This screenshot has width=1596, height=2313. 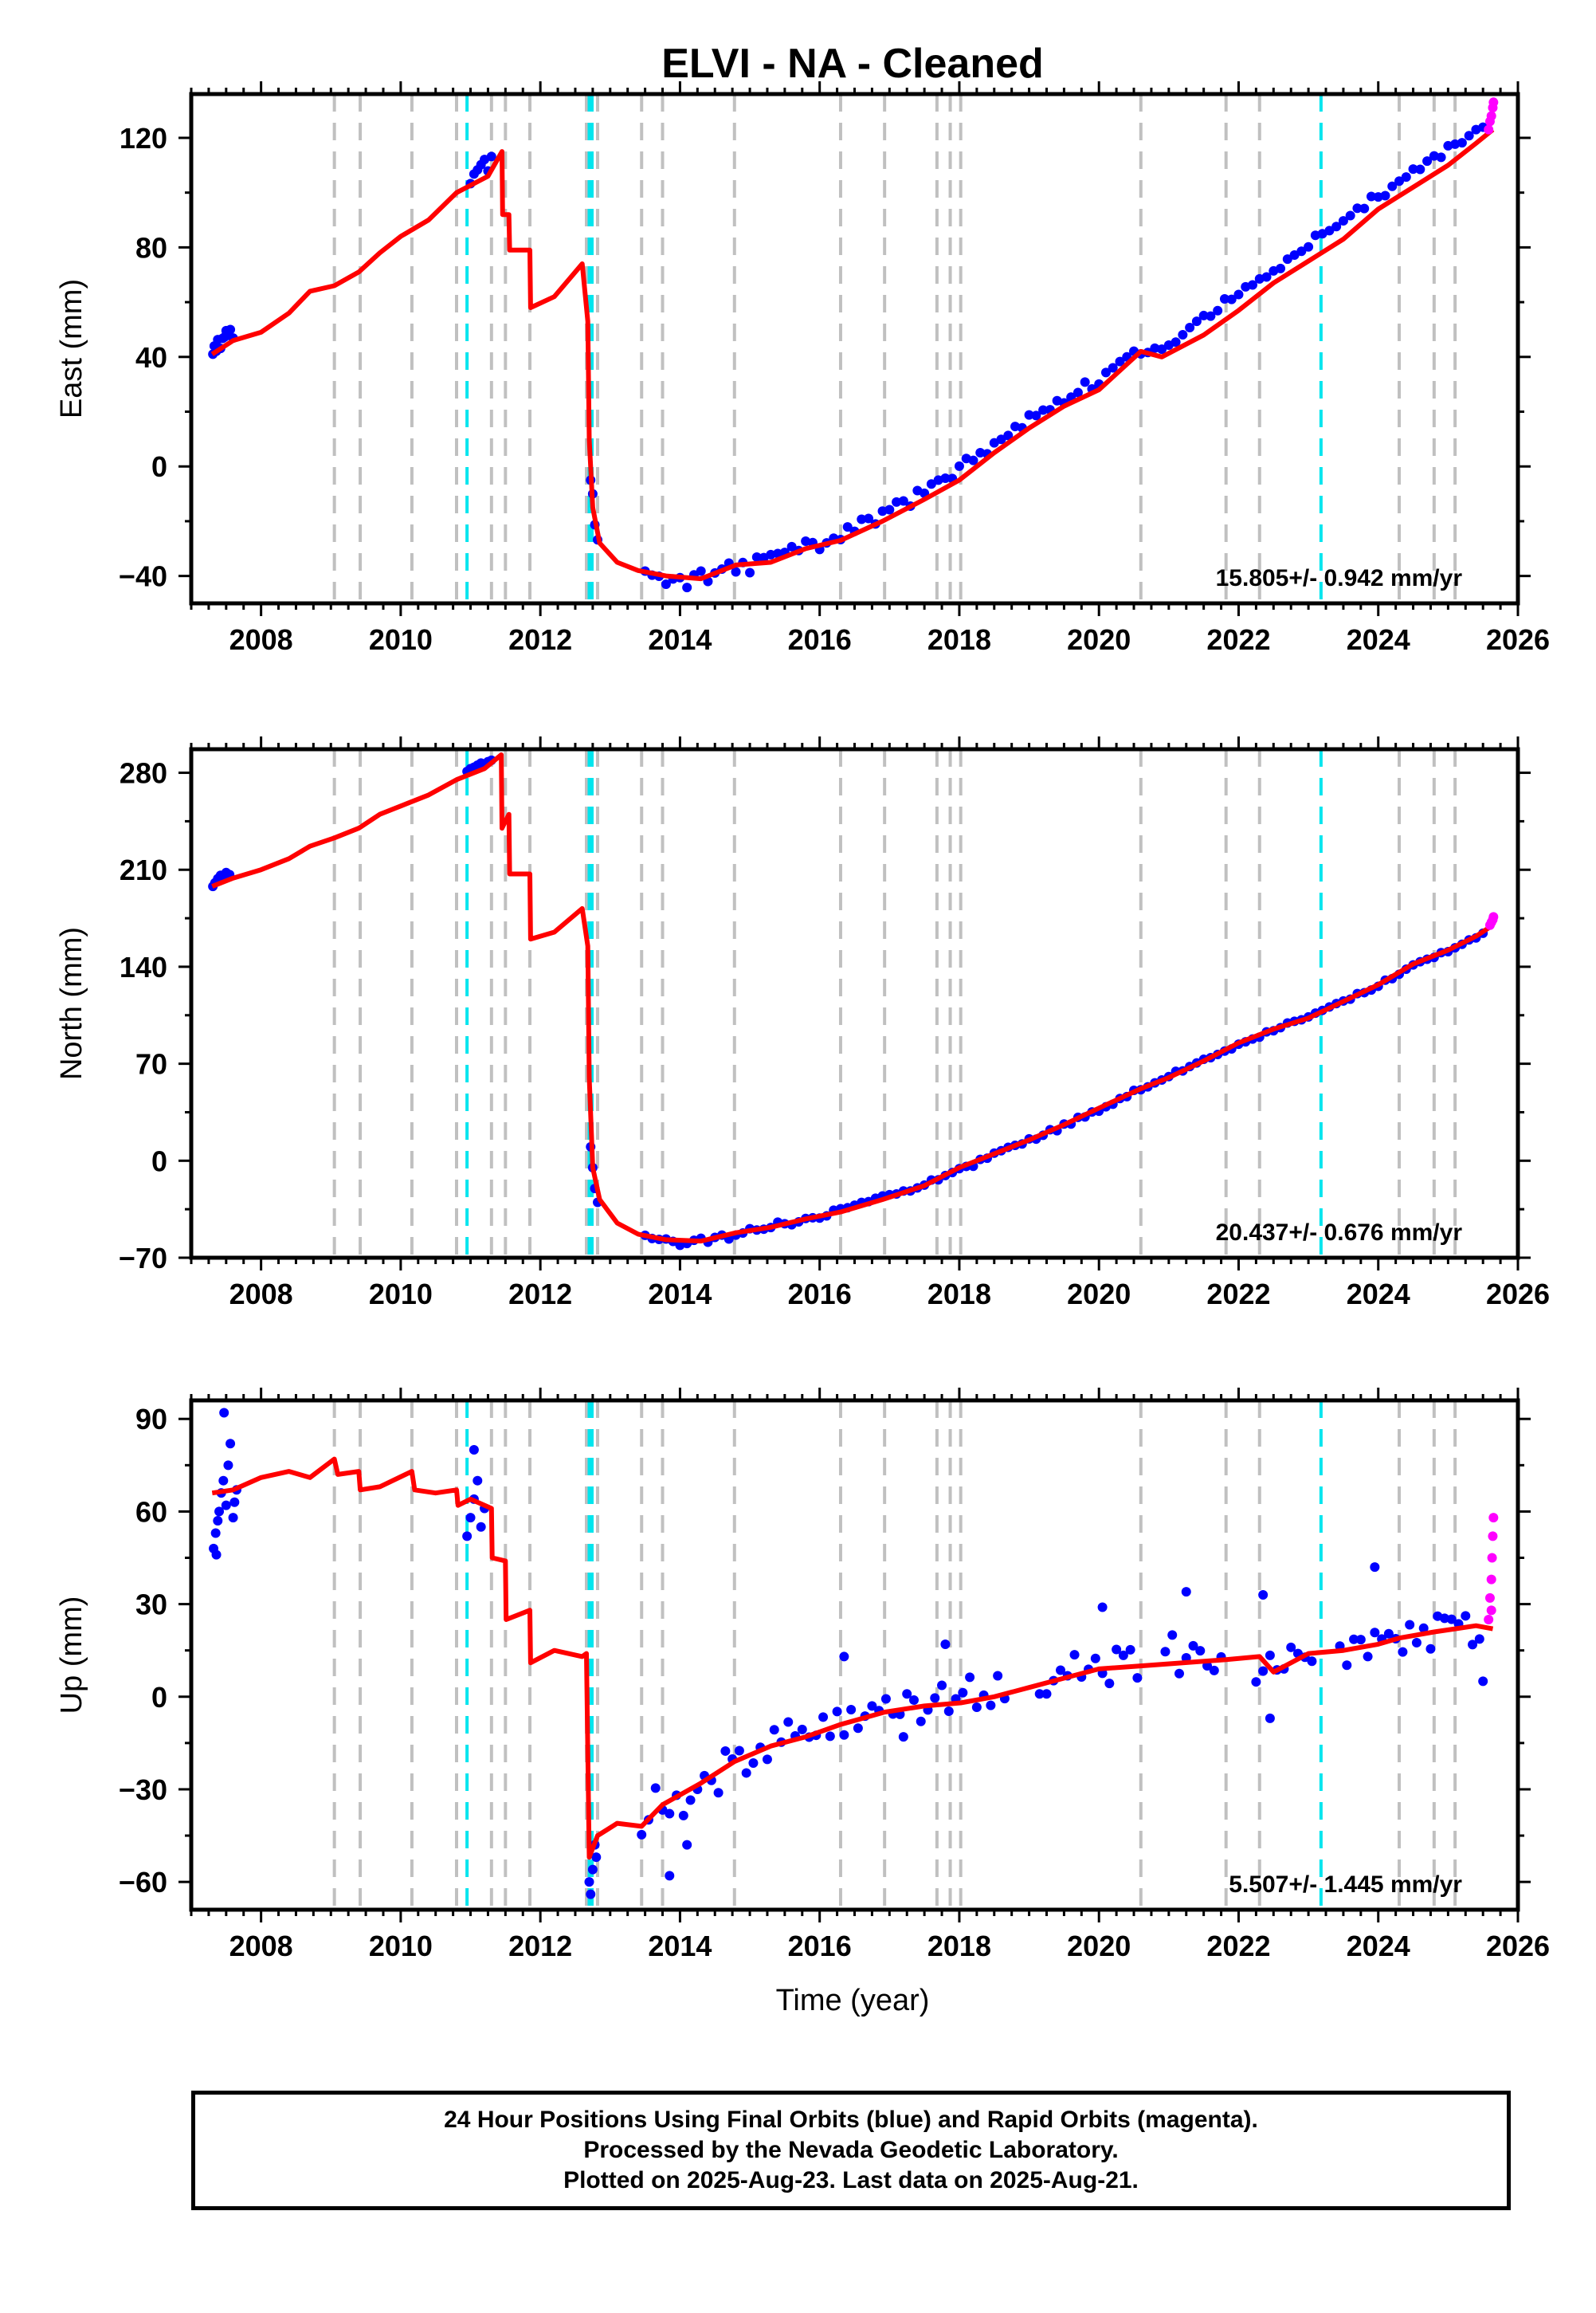 What do you see at coordinates (151, 1064) in the screenshot?
I see `y-tick-label: 70` at bounding box center [151, 1064].